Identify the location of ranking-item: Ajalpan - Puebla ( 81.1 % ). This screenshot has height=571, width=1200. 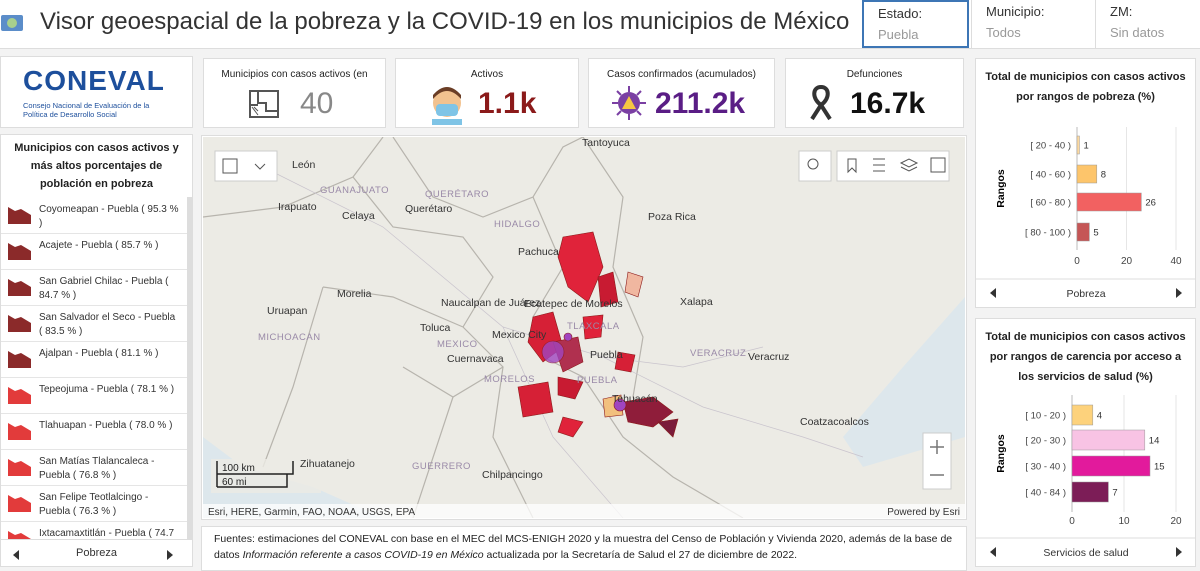
(94, 359).